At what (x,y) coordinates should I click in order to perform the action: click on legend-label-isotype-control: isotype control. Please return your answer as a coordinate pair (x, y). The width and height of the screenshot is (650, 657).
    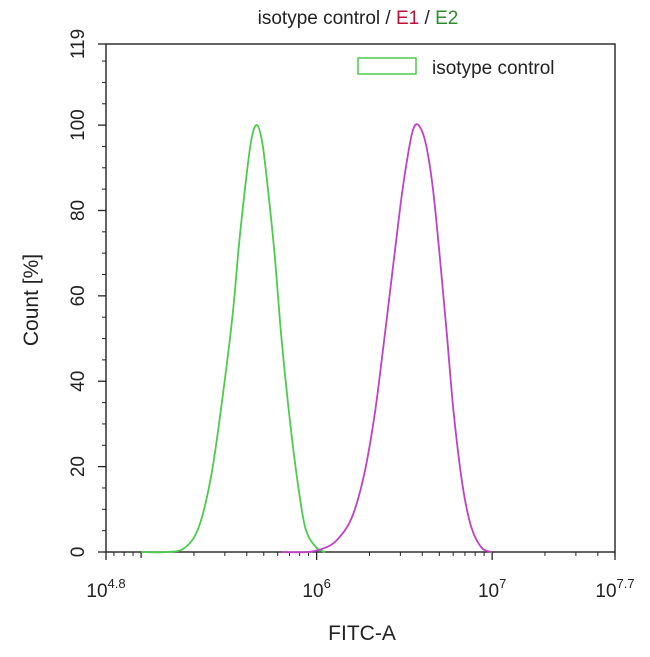
    Looking at the image, I should click on (493, 68).